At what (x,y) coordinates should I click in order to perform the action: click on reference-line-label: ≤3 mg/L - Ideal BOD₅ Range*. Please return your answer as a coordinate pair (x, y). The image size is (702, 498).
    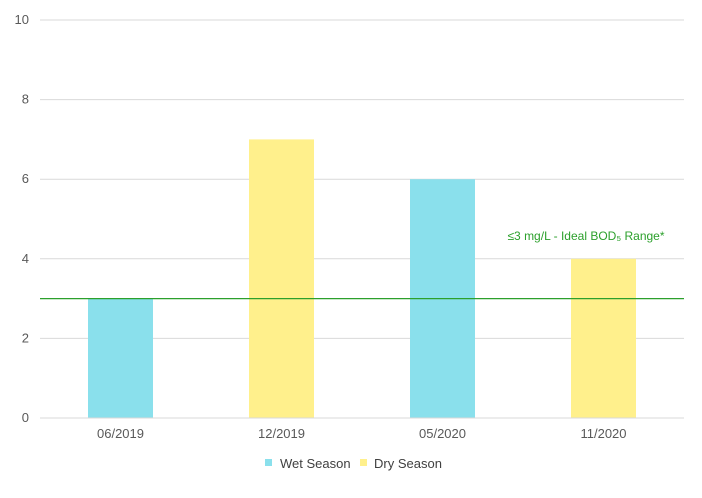
    Looking at the image, I should click on (585, 236).